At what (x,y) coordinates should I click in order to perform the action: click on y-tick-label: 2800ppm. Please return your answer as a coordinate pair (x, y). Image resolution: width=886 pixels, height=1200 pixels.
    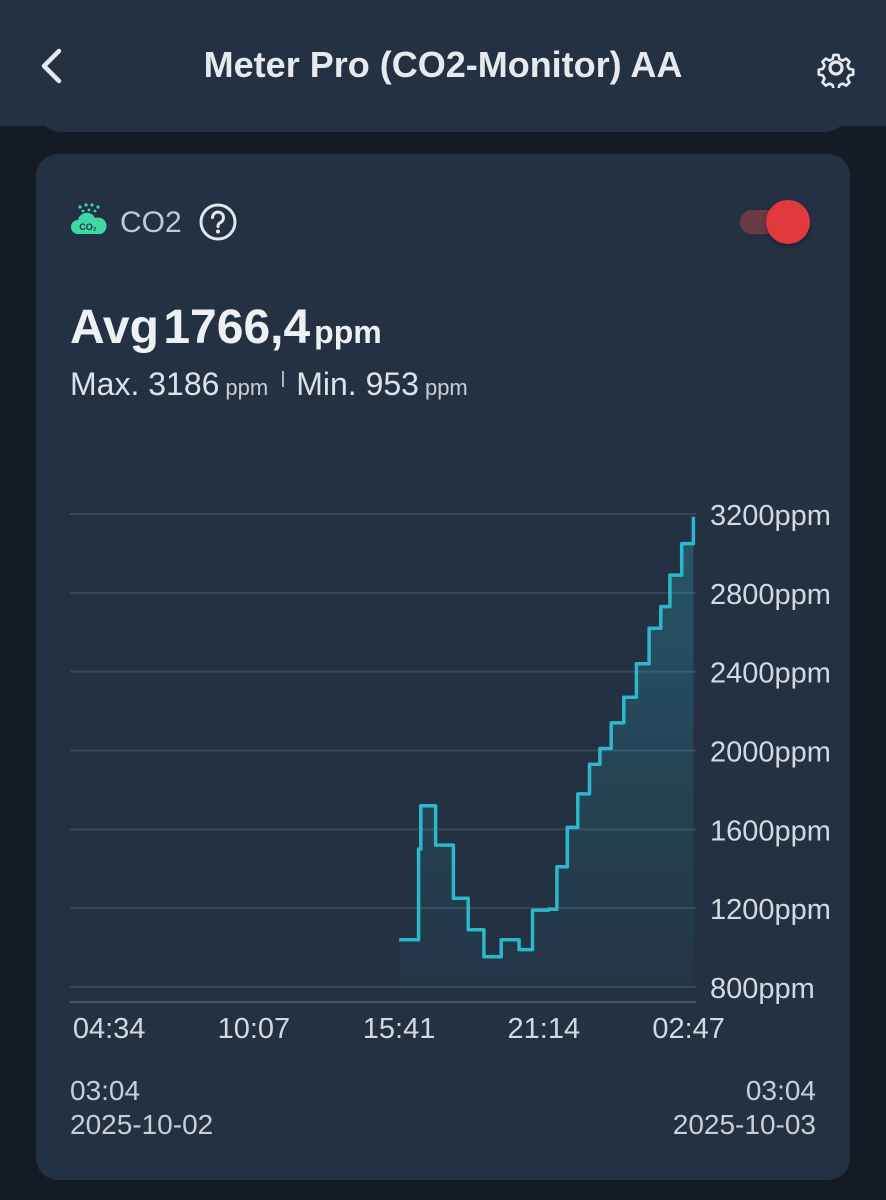
    Looking at the image, I should click on (770, 595).